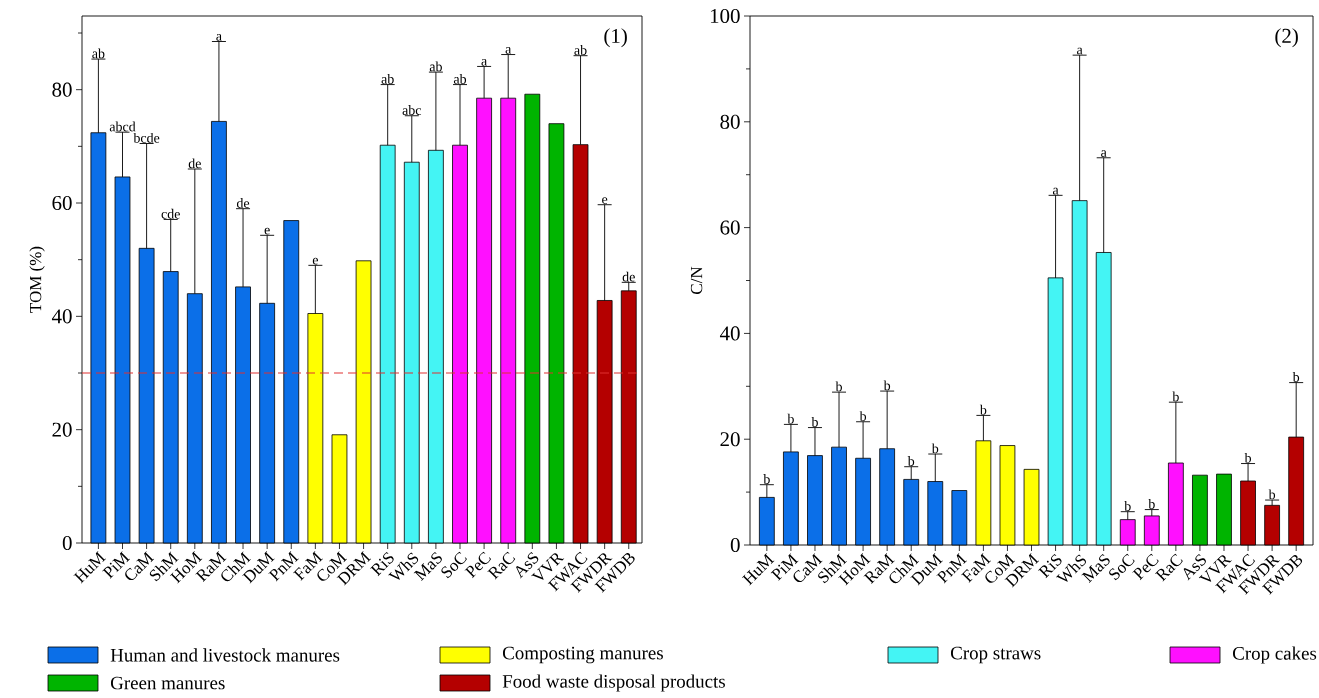 The width and height of the screenshot is (1319, 698). Describe the element at coordinates (1286, 38) in the screenshot. I see `annotation: (2)` at that location.